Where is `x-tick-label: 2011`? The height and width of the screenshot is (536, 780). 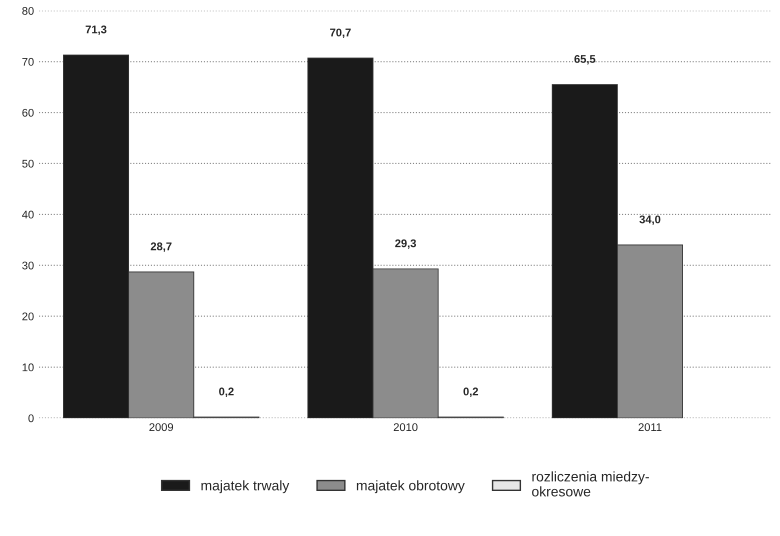
x-tick-label: 2011 is located at coordinates (650, 427).